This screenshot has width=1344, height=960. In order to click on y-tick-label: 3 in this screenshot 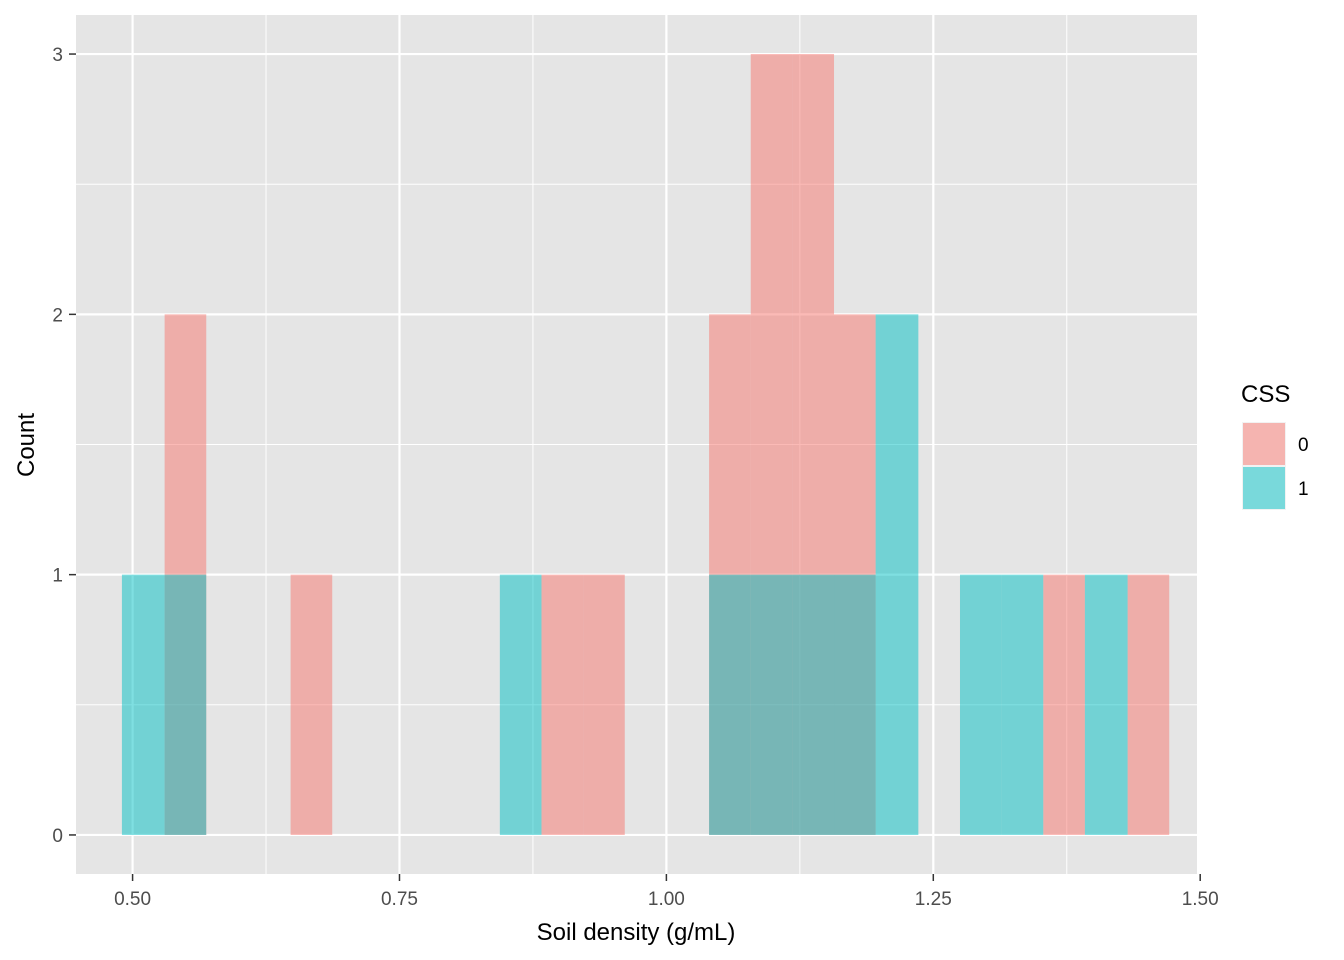, I will do `click(57, 55)`.